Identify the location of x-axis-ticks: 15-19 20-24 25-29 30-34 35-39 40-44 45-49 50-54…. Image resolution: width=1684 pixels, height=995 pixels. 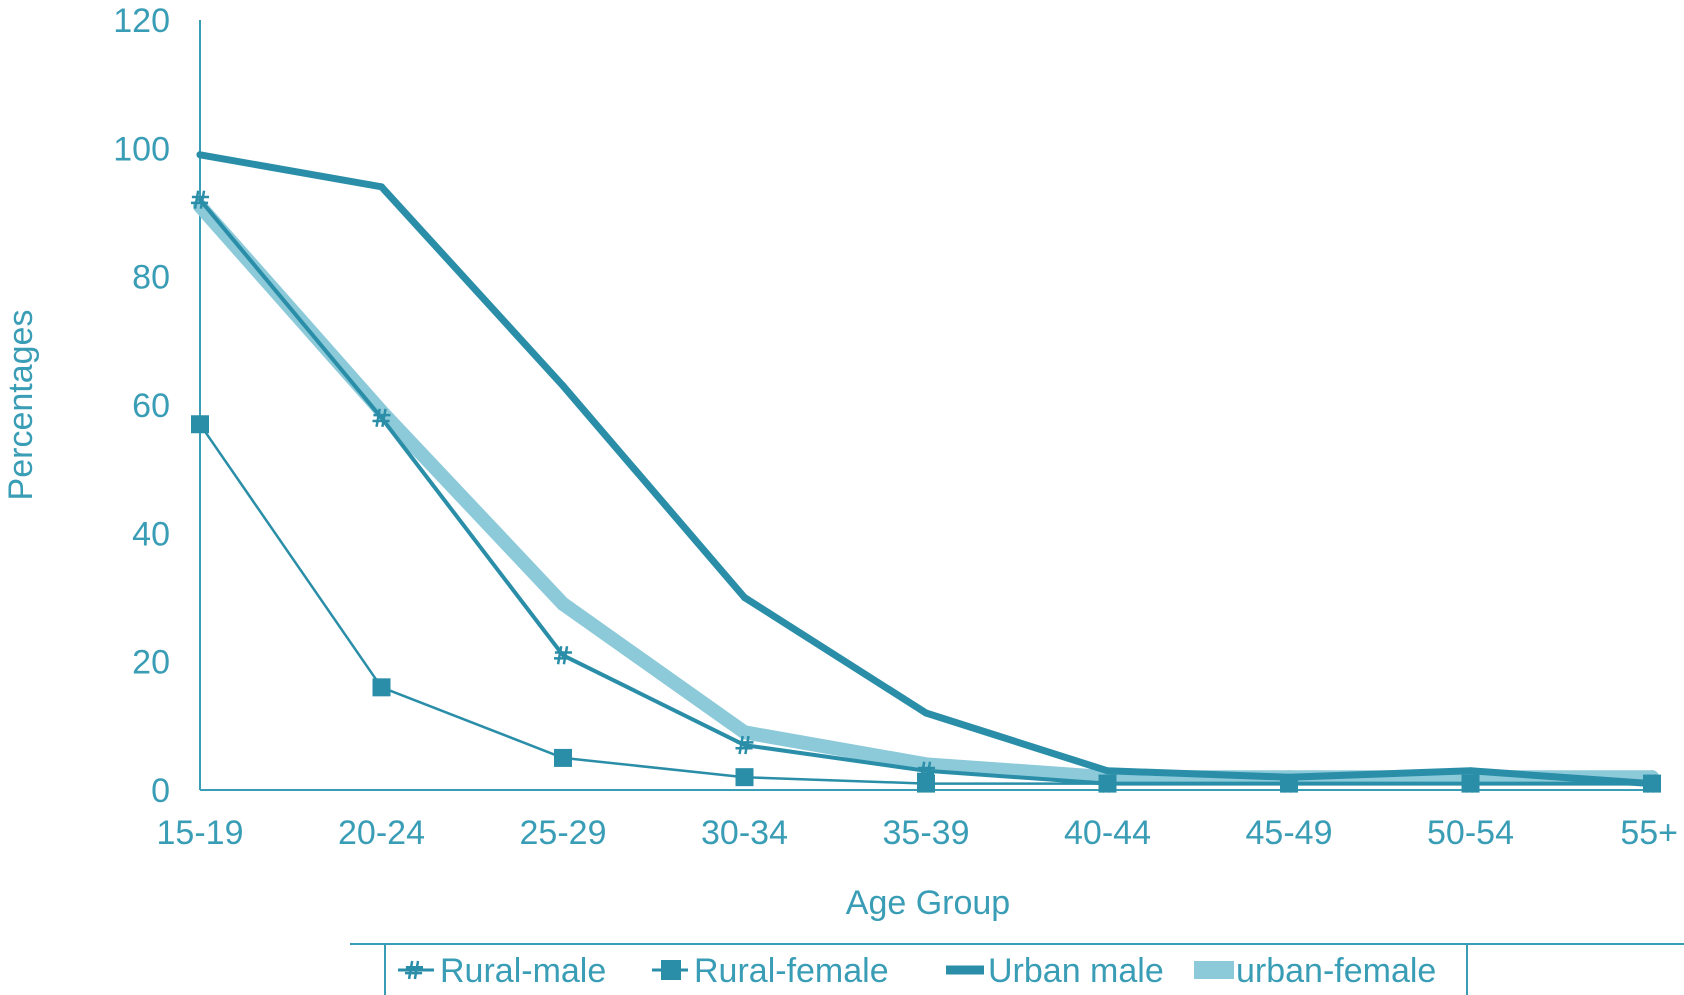
(917, 833).